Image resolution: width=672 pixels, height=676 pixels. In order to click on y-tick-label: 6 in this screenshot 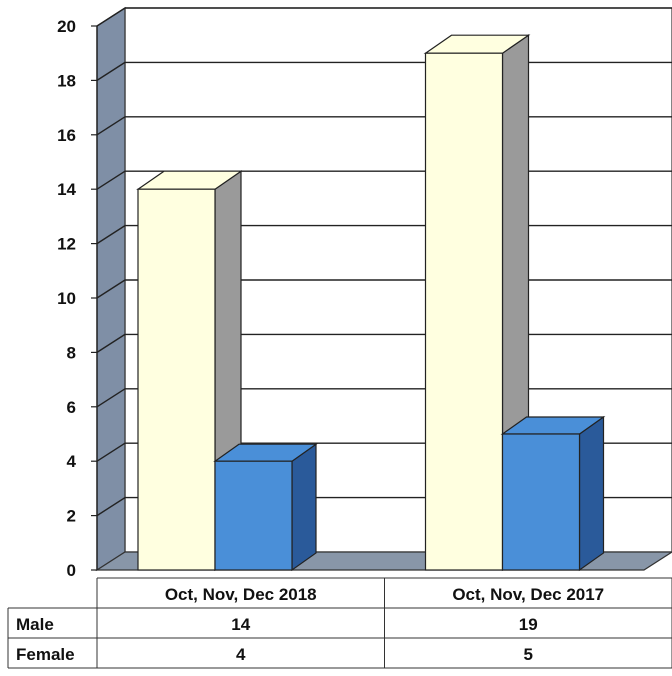, I will do `click(71, 407)`.